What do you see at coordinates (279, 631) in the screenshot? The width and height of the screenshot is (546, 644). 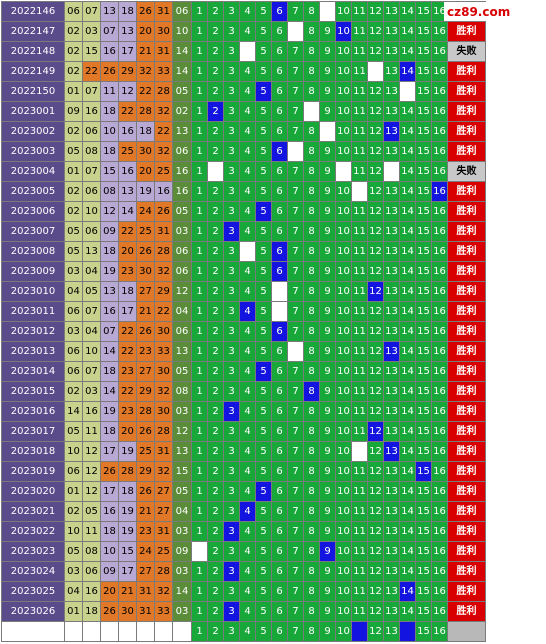 I see `footer-cell-6: 6` at bounding box center [279, 631].